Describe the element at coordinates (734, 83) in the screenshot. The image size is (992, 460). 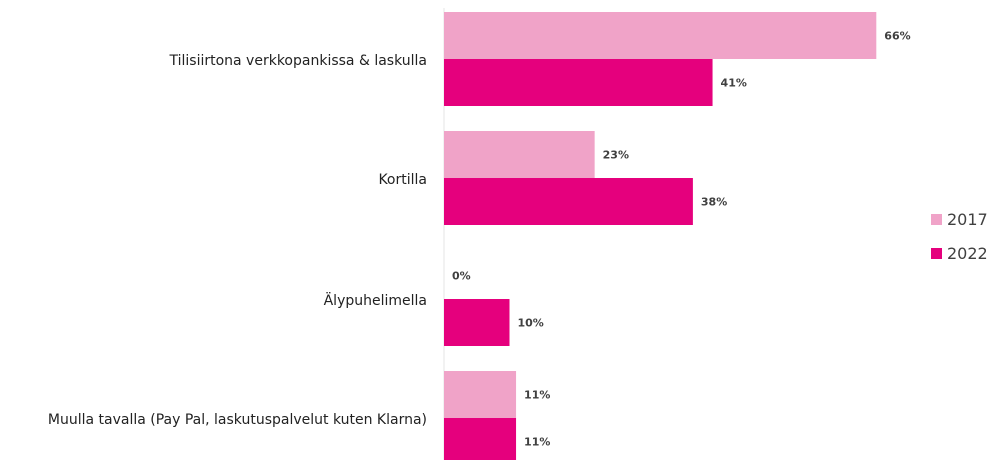
I see `data-label: 41%` at that location.